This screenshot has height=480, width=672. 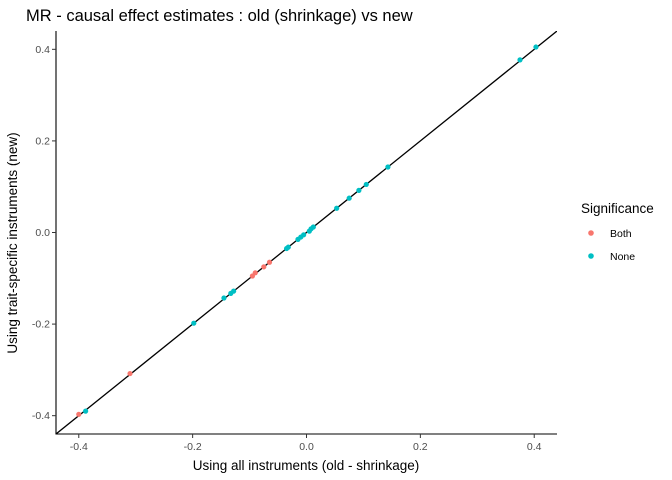 I want to click on series-both, so click(x=174, y=338).